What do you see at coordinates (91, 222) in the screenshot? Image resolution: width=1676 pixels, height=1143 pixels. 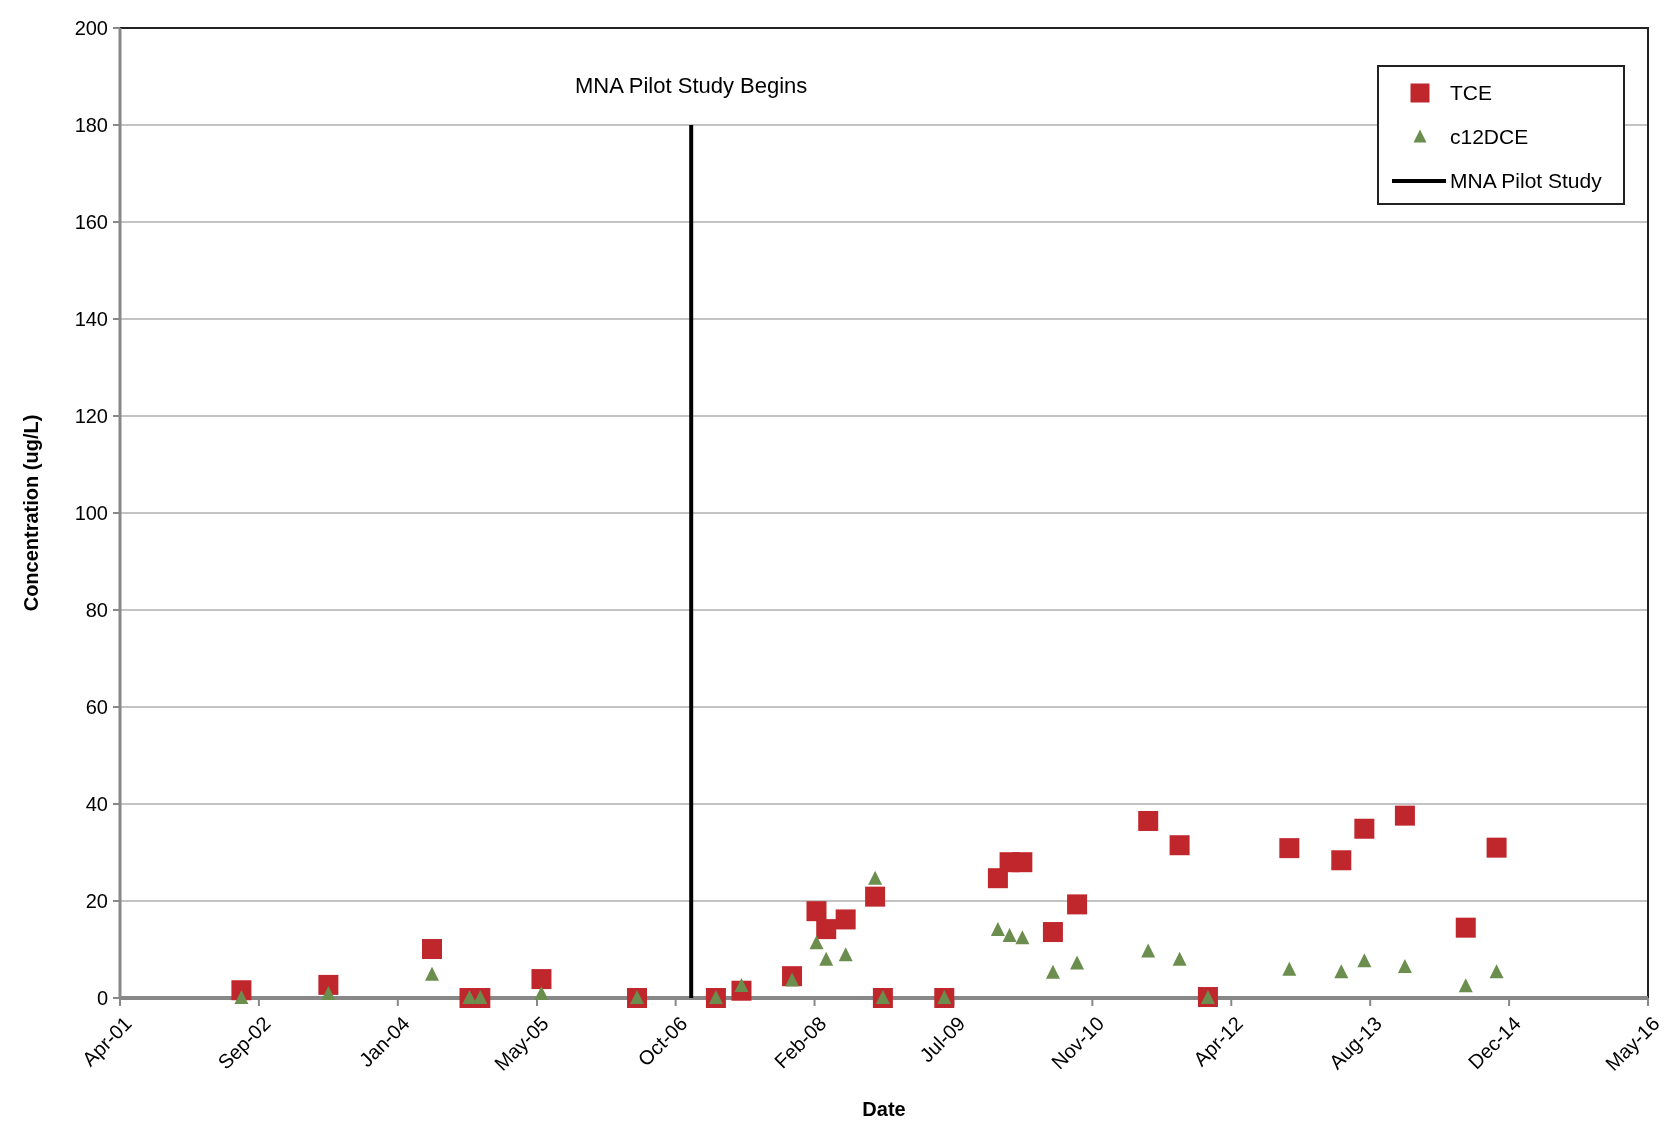 I see `y-tick-label: 160` at bounding box center [91, 222].